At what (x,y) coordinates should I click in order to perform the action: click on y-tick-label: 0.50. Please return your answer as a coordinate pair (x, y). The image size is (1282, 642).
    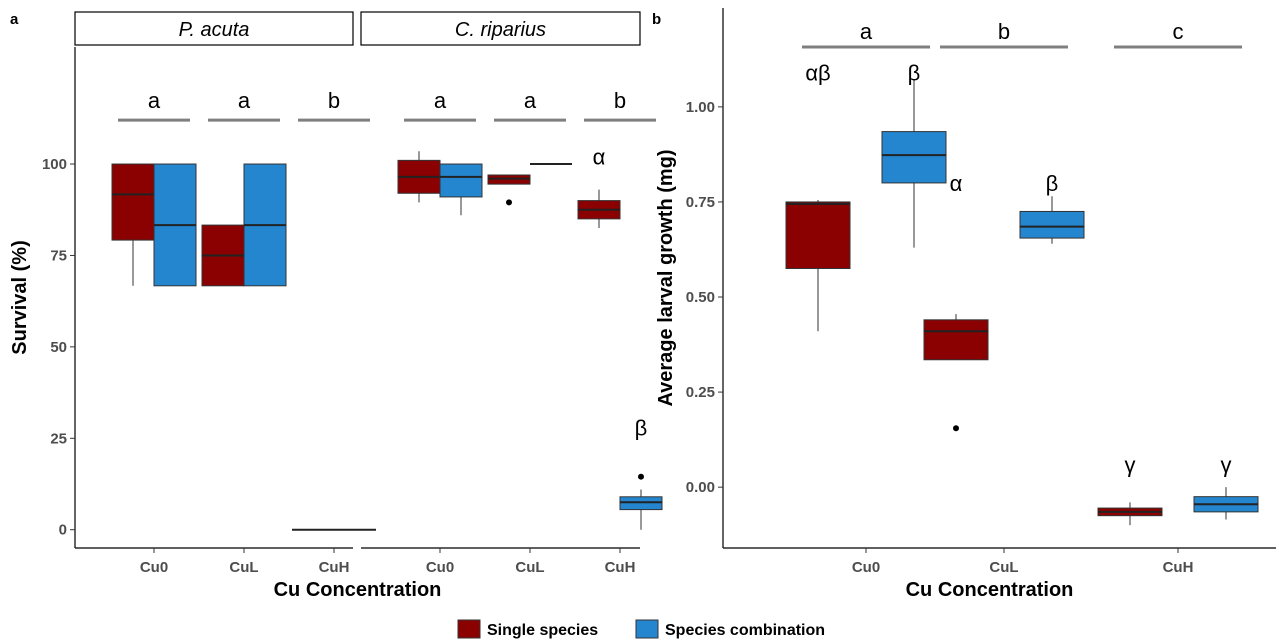
    Looking at the image, I should click on (700, 297).